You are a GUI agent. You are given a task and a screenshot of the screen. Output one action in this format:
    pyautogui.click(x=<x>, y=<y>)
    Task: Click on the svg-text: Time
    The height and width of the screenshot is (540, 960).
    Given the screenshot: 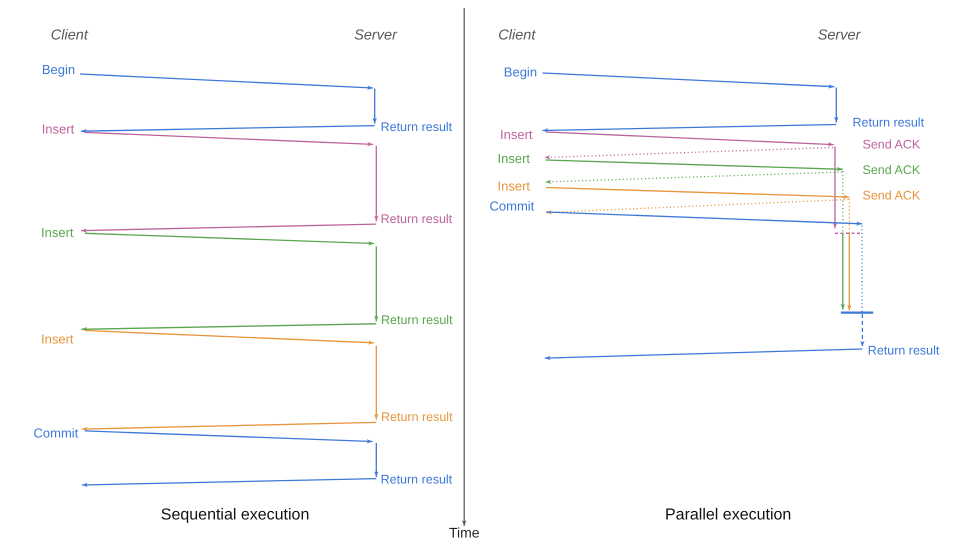 What is the action you would take?
    pyautogui.click(x=464, y=532)
    